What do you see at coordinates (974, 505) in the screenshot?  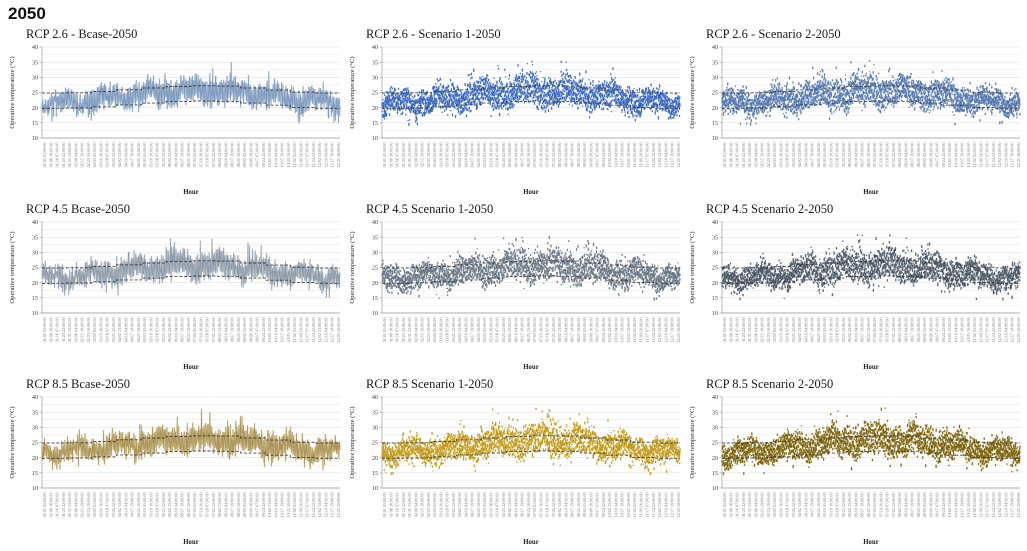 I see `x-tick-label: 11/02 01:00:00` at bounding box center [974, 505].